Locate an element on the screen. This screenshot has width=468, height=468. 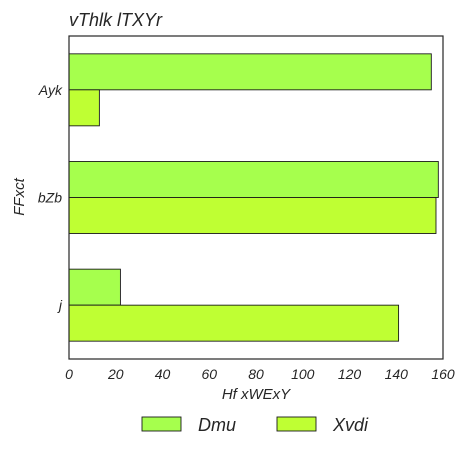
y-tick-label: Ayk is located at coordinates (50, 90).